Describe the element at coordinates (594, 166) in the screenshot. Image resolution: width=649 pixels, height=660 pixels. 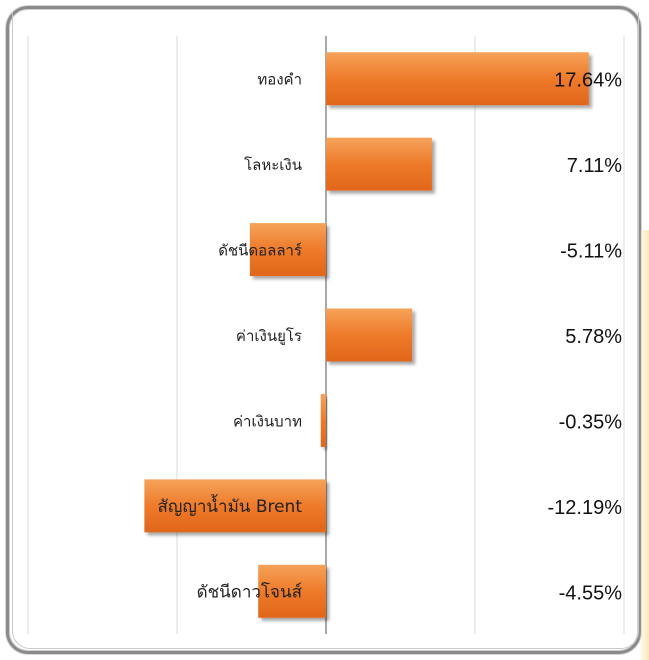
I see `value-label-1: 7.11%` at that location.